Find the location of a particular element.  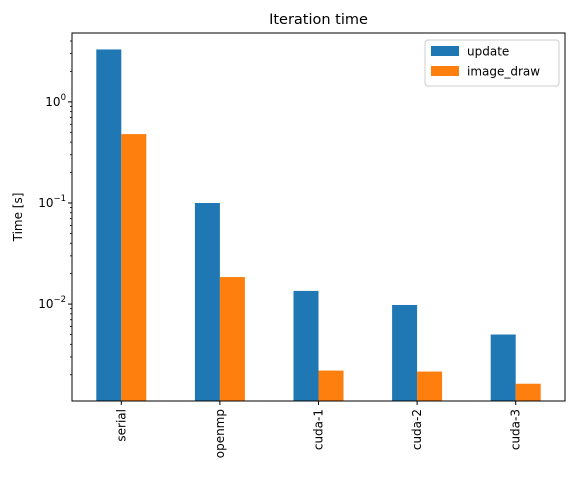

x-axis-ticks: serial openmp cuda-1 cuda-2 cuda-3 is located at coordinates (318, 429).